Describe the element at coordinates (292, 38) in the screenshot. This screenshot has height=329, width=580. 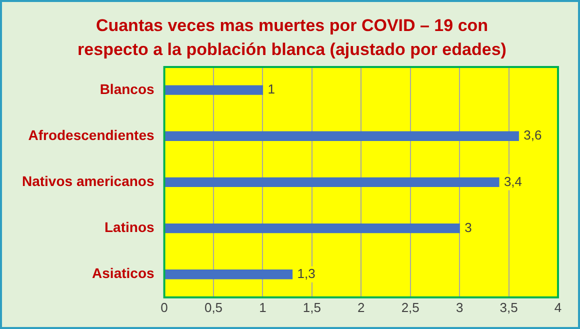
I see `chart-title: Cuantas veces mas muertes por COVID – 19 con respecto a la población blanca (ajustado por edades)` at that location.